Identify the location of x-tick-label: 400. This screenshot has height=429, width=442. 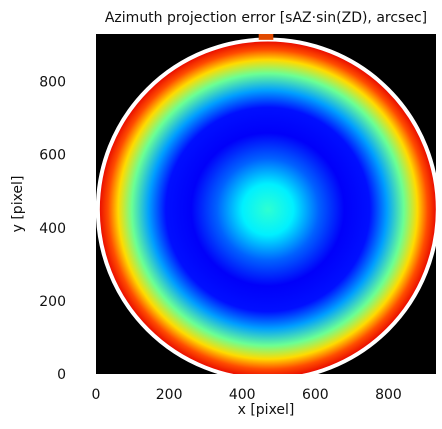
(242, 395).